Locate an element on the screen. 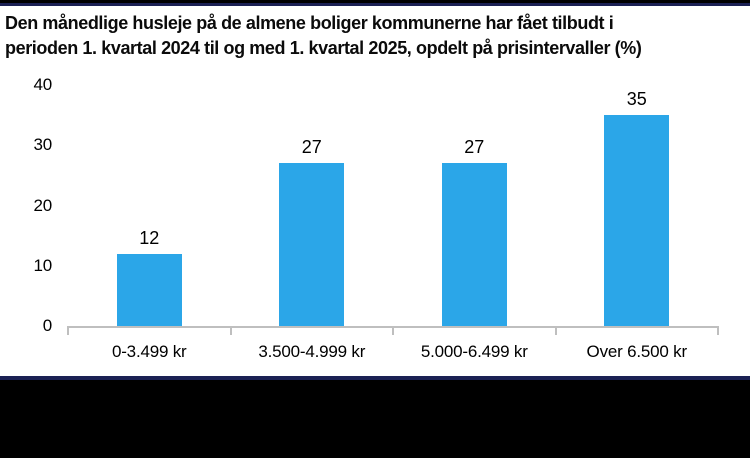 Image resolution: width=750 pixels, height=458 pixels. bar-value-label: 12 is located at coordinates (149, 237).